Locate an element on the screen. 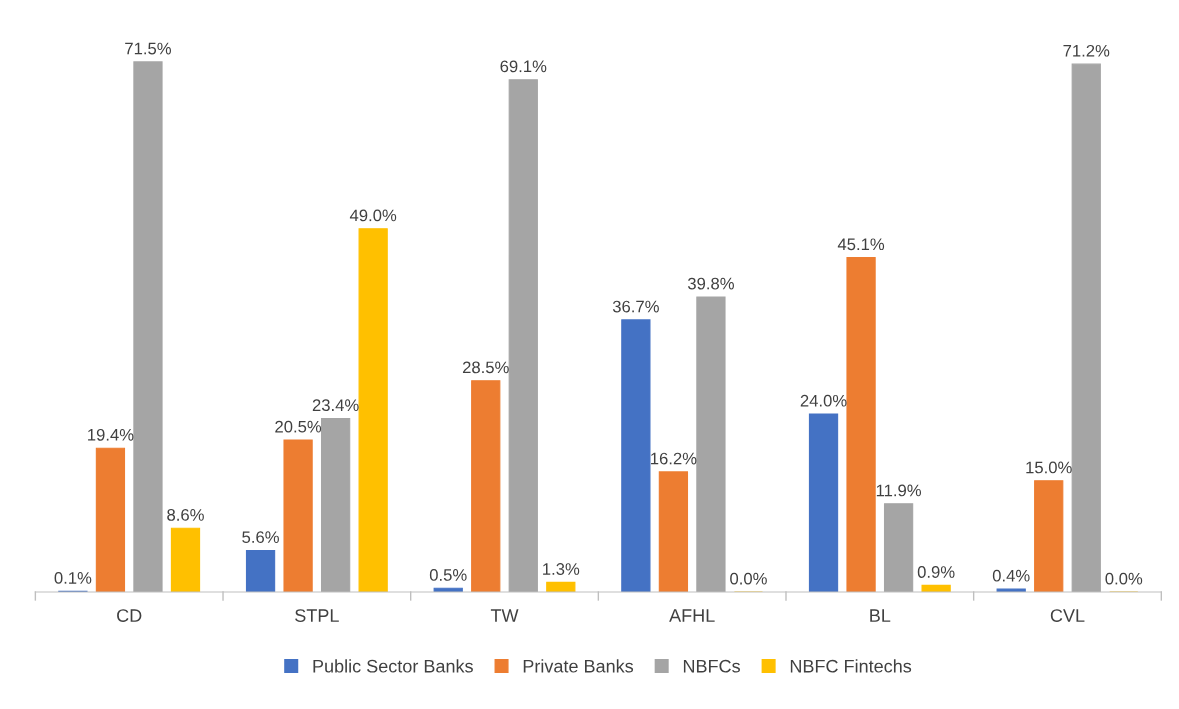 The height and width of the screenshot is (709, 1179). data-label: 45.1% is located at coordinates (861, 244).